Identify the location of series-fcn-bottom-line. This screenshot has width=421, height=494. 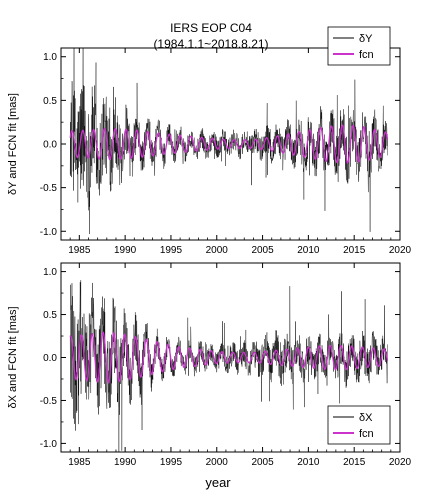
(229, 357).